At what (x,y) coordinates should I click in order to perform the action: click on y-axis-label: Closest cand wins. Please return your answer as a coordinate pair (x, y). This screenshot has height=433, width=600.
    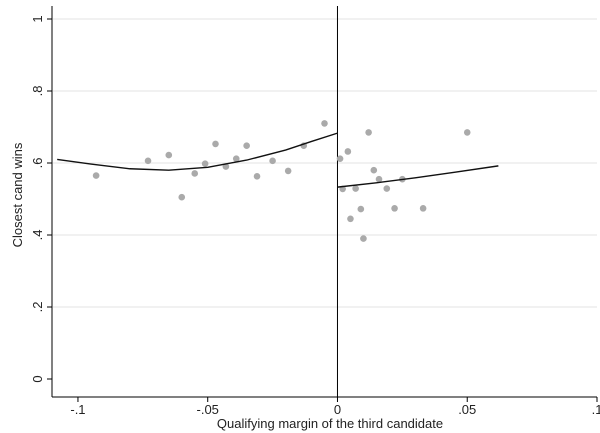
    Looking at the image, I should click on (17, 194).